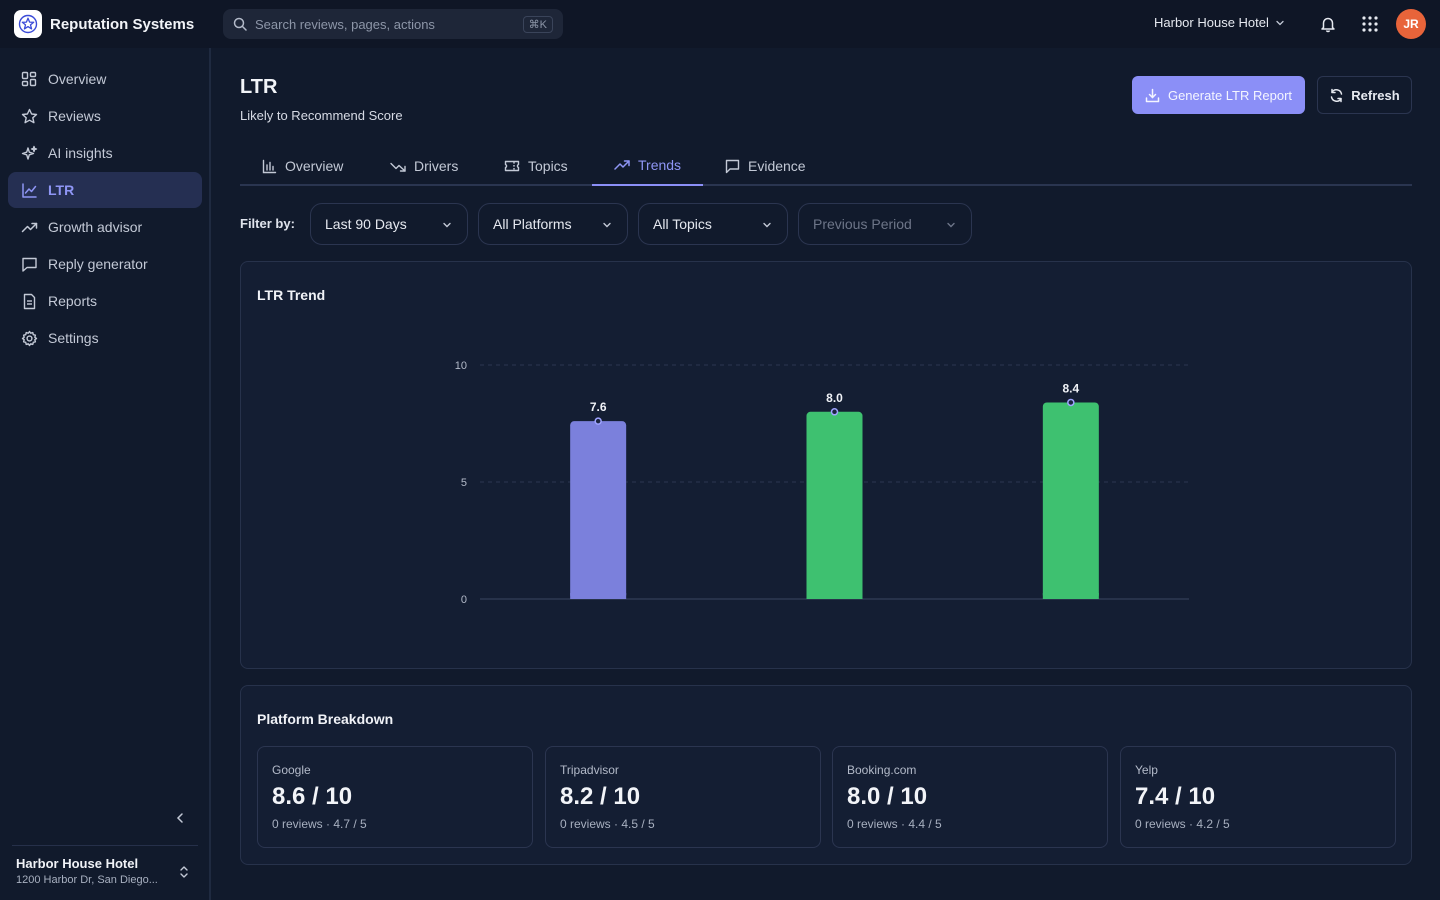  I want to click on platform-breakdown-title: Platform Breakdown, so click(325, 719).